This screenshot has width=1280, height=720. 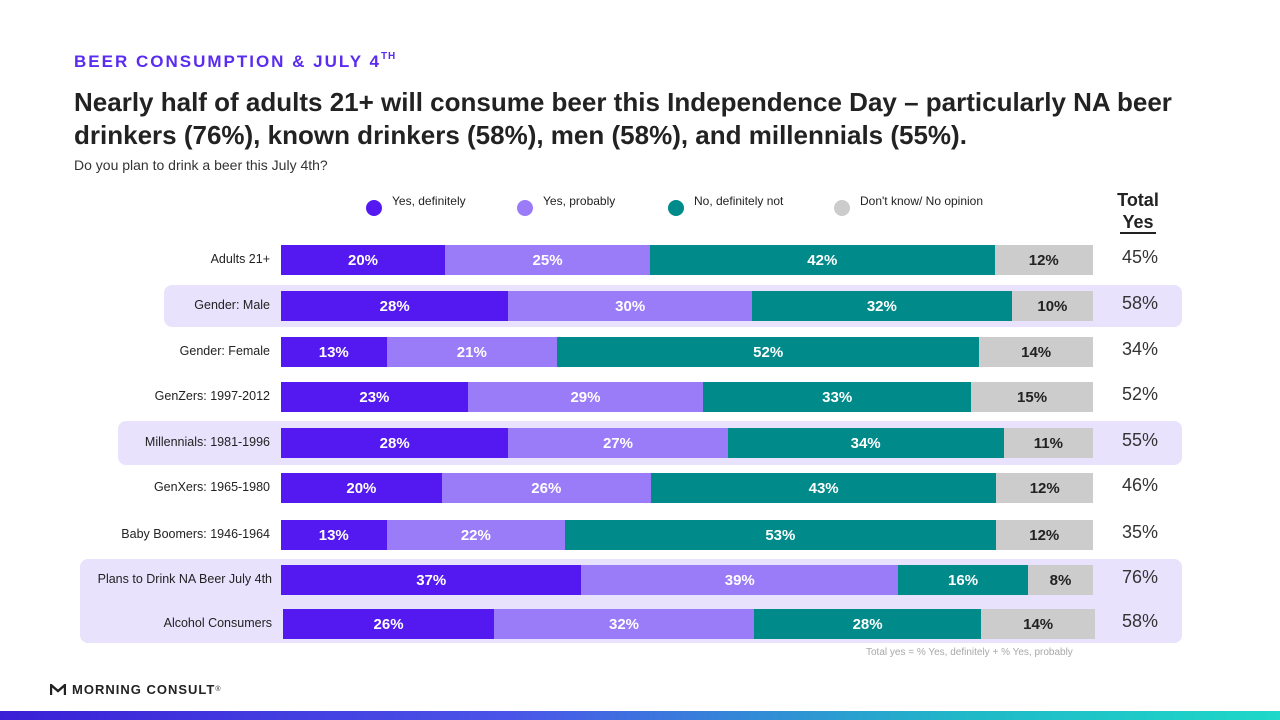 I want to click on legend-label-yes-definitely: Yes, definitely, so click(x=429, y=201).